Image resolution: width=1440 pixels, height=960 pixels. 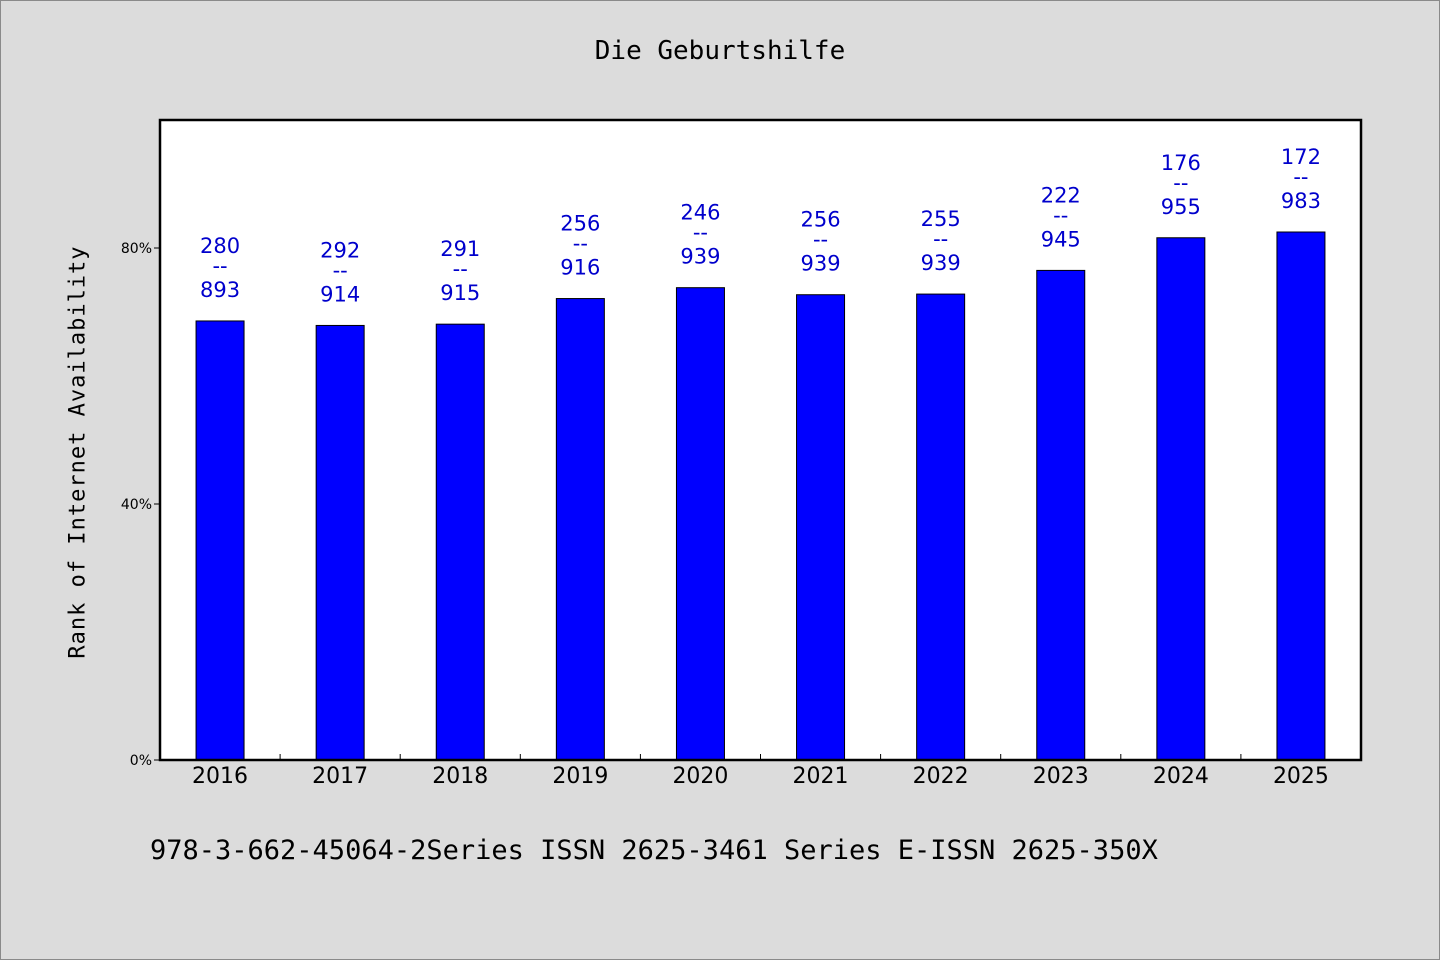 What do you see at coordinates (1061, 239) in the screenshot?
I see `data-label-bottom: 945` at bounding box center [1061, 239].